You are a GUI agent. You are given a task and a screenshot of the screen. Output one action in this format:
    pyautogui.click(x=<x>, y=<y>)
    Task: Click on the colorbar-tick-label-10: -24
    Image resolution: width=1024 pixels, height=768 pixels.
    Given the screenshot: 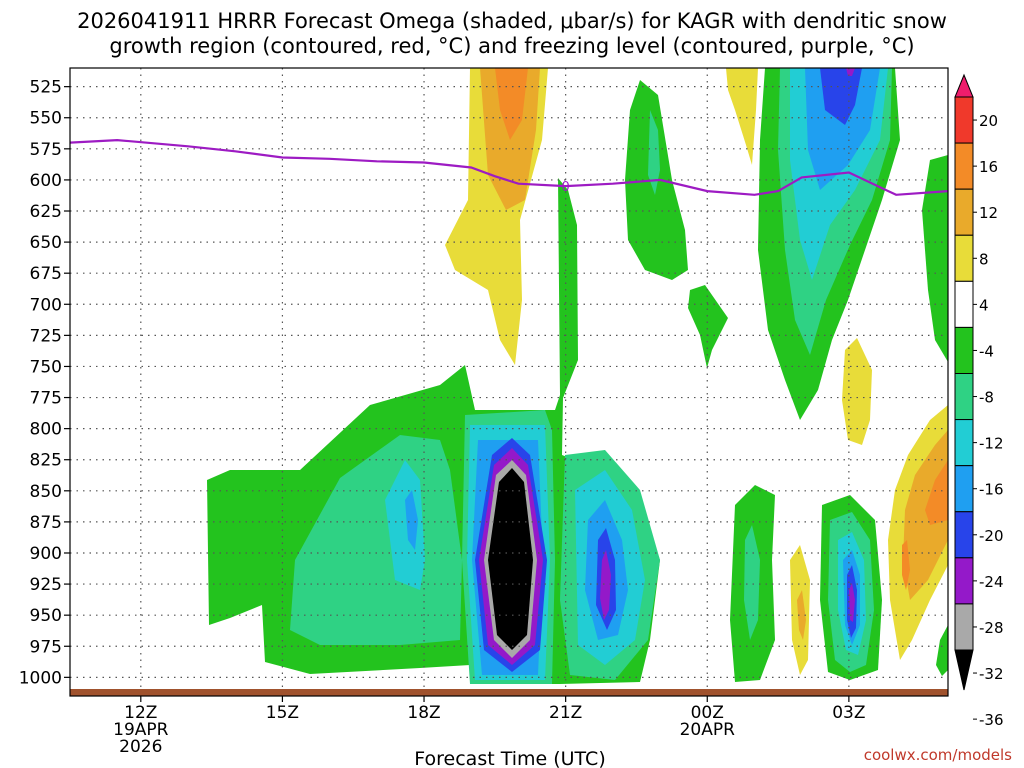 What is the action you would take?
    pyautogui.click(x=991, y=582)
    